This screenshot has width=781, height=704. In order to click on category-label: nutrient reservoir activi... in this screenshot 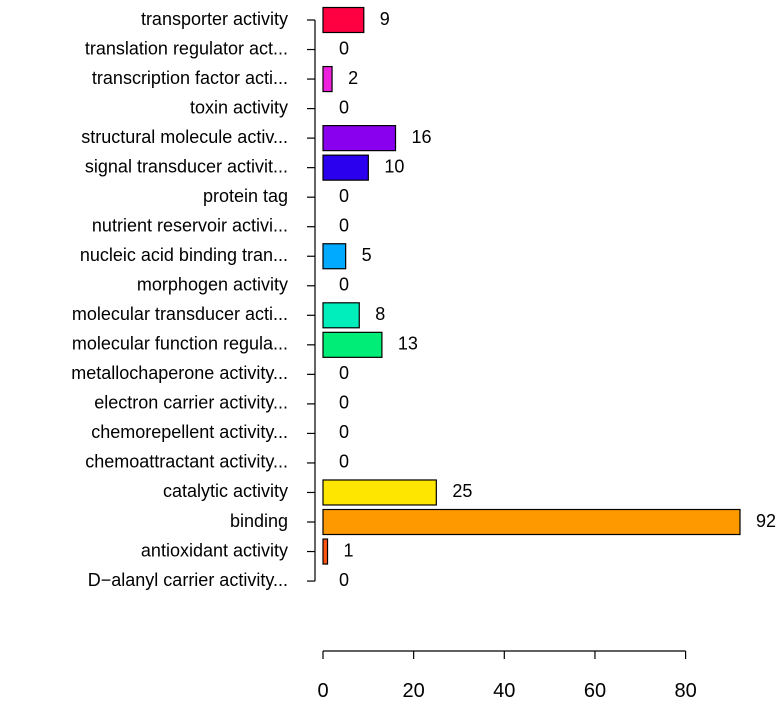, I will do `click(190, 225)`.